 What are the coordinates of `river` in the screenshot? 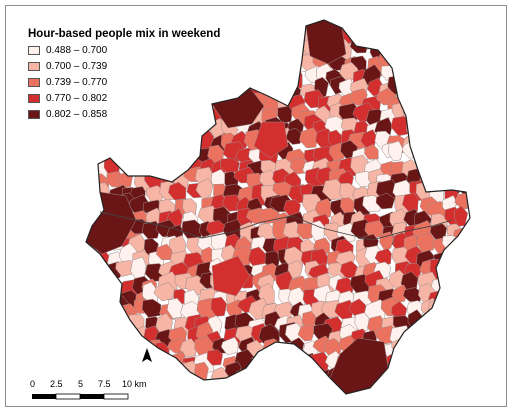 It's located at (276, 226).